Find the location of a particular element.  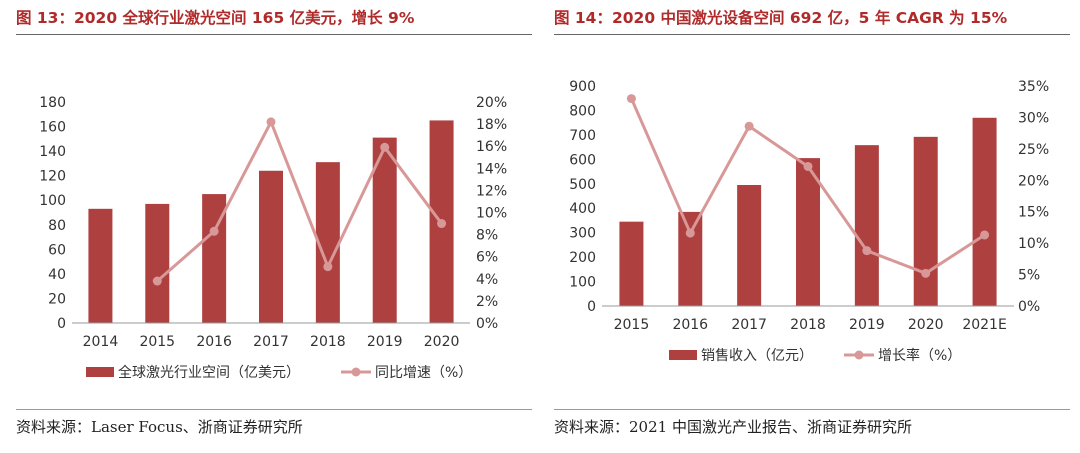

chart-title: 图 14：2020 中国激光设备空间 692 亿，5 年 CAGR 为 15% is located at coordinates (812, 19).